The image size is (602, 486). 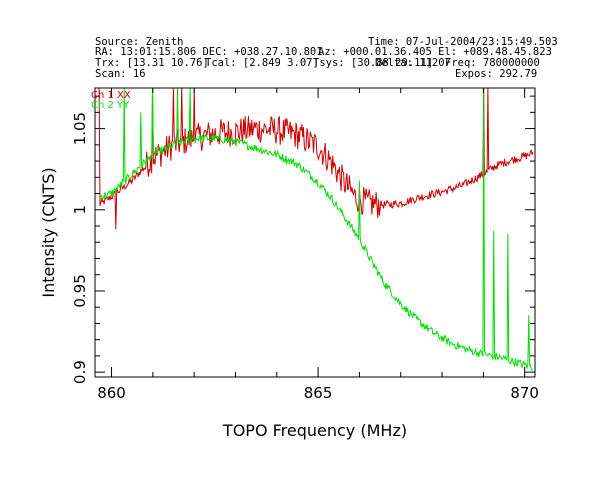 What do you see at coordinates (111, 393) in the screenshot?
I see `x-tick-label: 860` at bounding box center [111, 393].